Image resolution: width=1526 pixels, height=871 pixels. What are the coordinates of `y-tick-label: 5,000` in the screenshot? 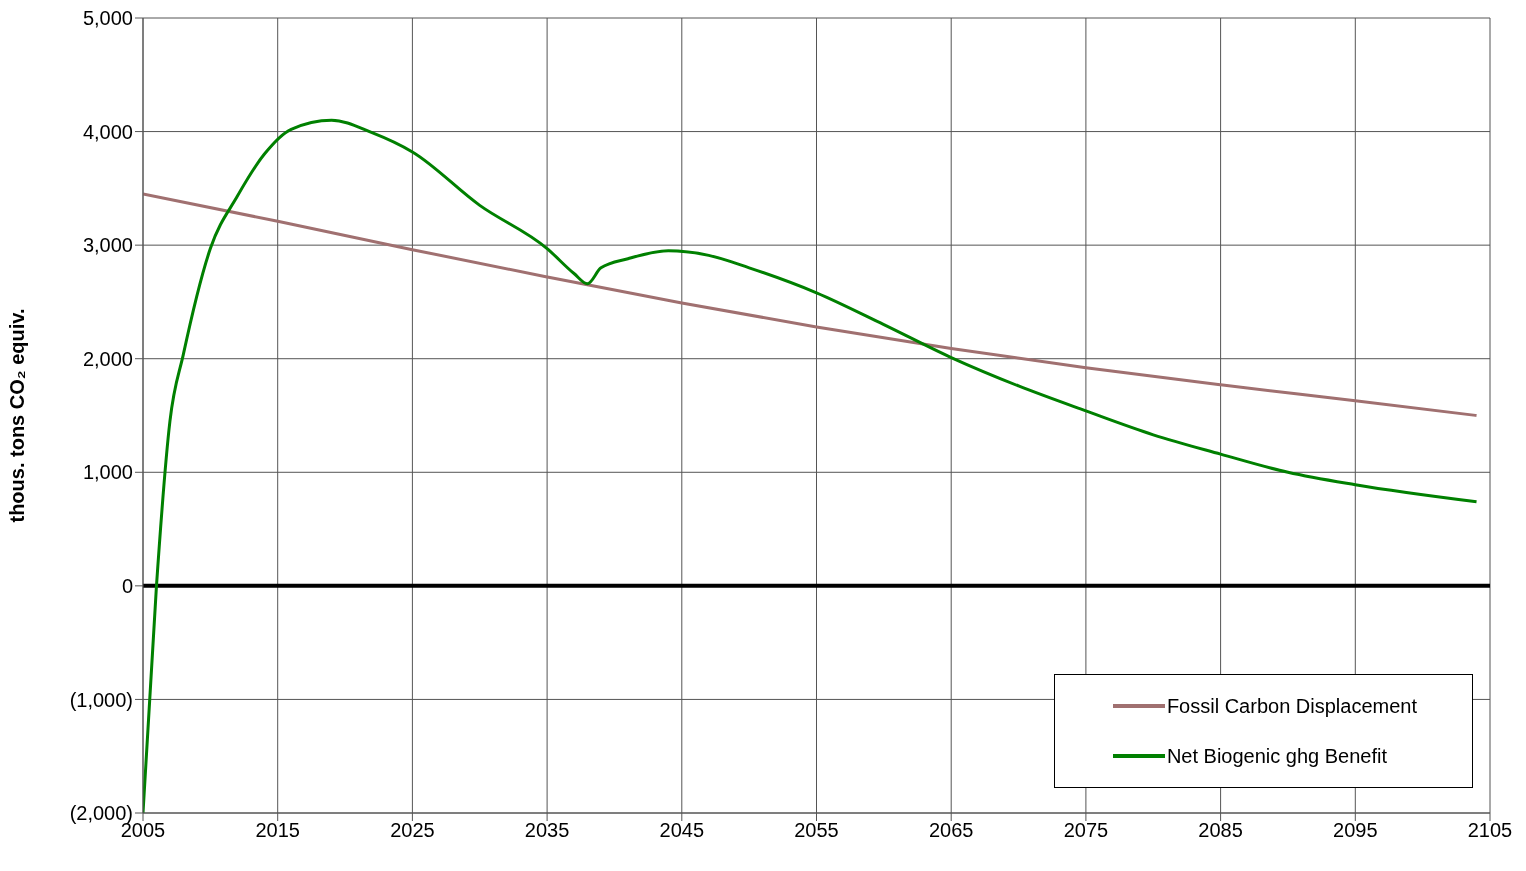 It's located at (107, 18).